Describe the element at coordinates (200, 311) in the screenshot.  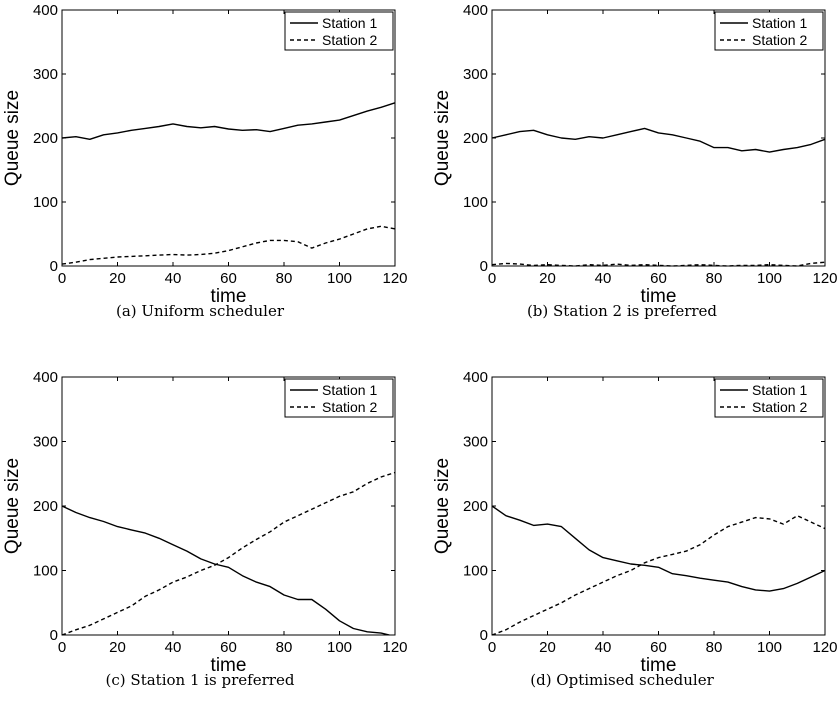
I see `chart-caption: (a) Uniform scheduler` at that location.